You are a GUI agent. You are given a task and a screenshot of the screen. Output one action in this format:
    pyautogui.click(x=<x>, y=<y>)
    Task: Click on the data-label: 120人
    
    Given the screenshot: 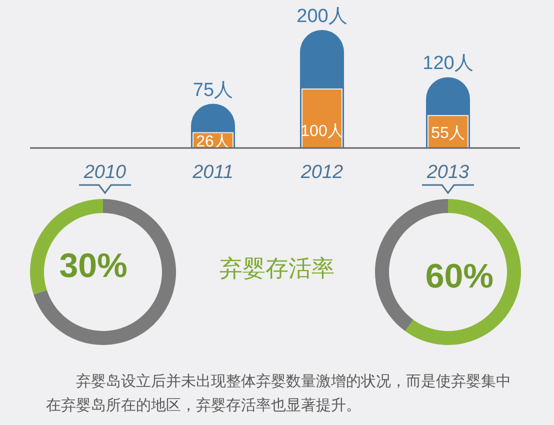 What is the action you would take?
    pyautogui.click(x=448, y=63)
    